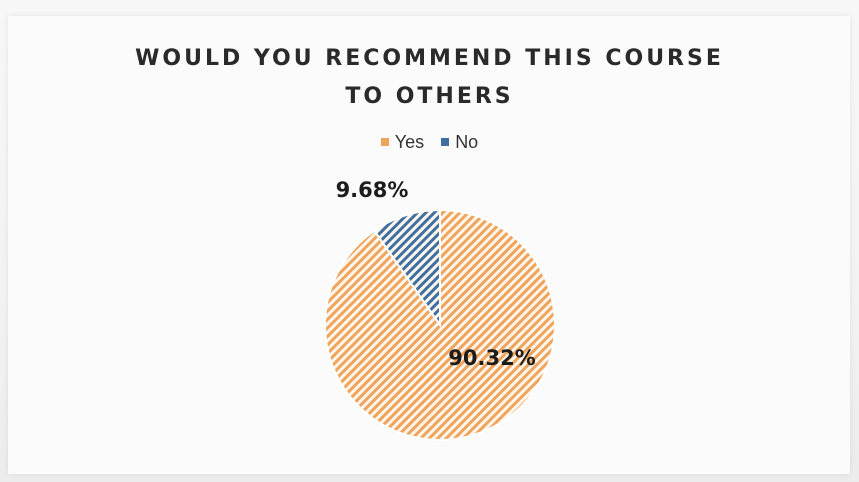 The image size is (859, 482). I want to click on pie-slice-no, so click(406, 268).